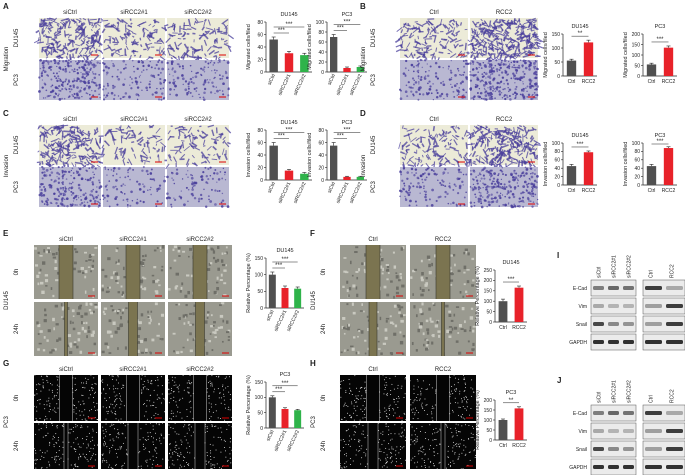 This screenshot has width=685, height=475. I want to click on y-tick-label: 0, so click(322, 73).